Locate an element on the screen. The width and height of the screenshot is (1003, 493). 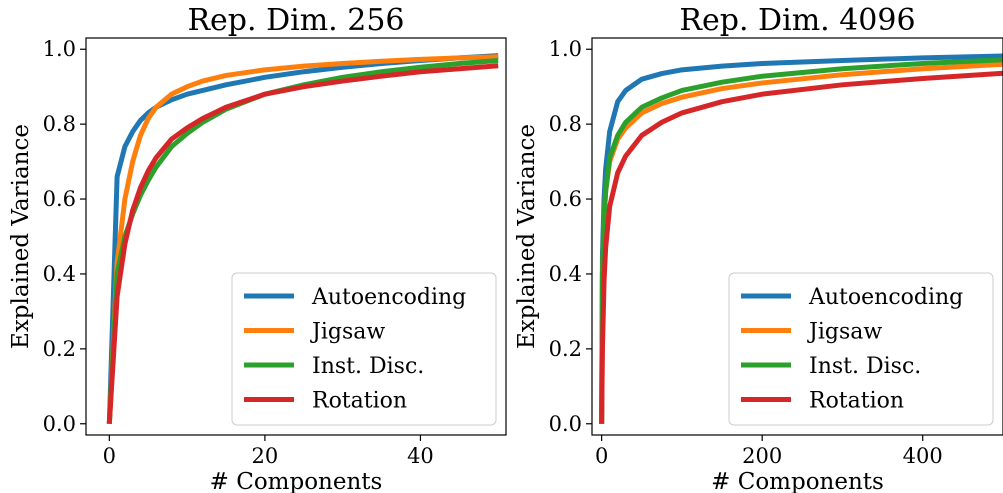
x-tick-label: 20 is located at coordinates (265, 456).